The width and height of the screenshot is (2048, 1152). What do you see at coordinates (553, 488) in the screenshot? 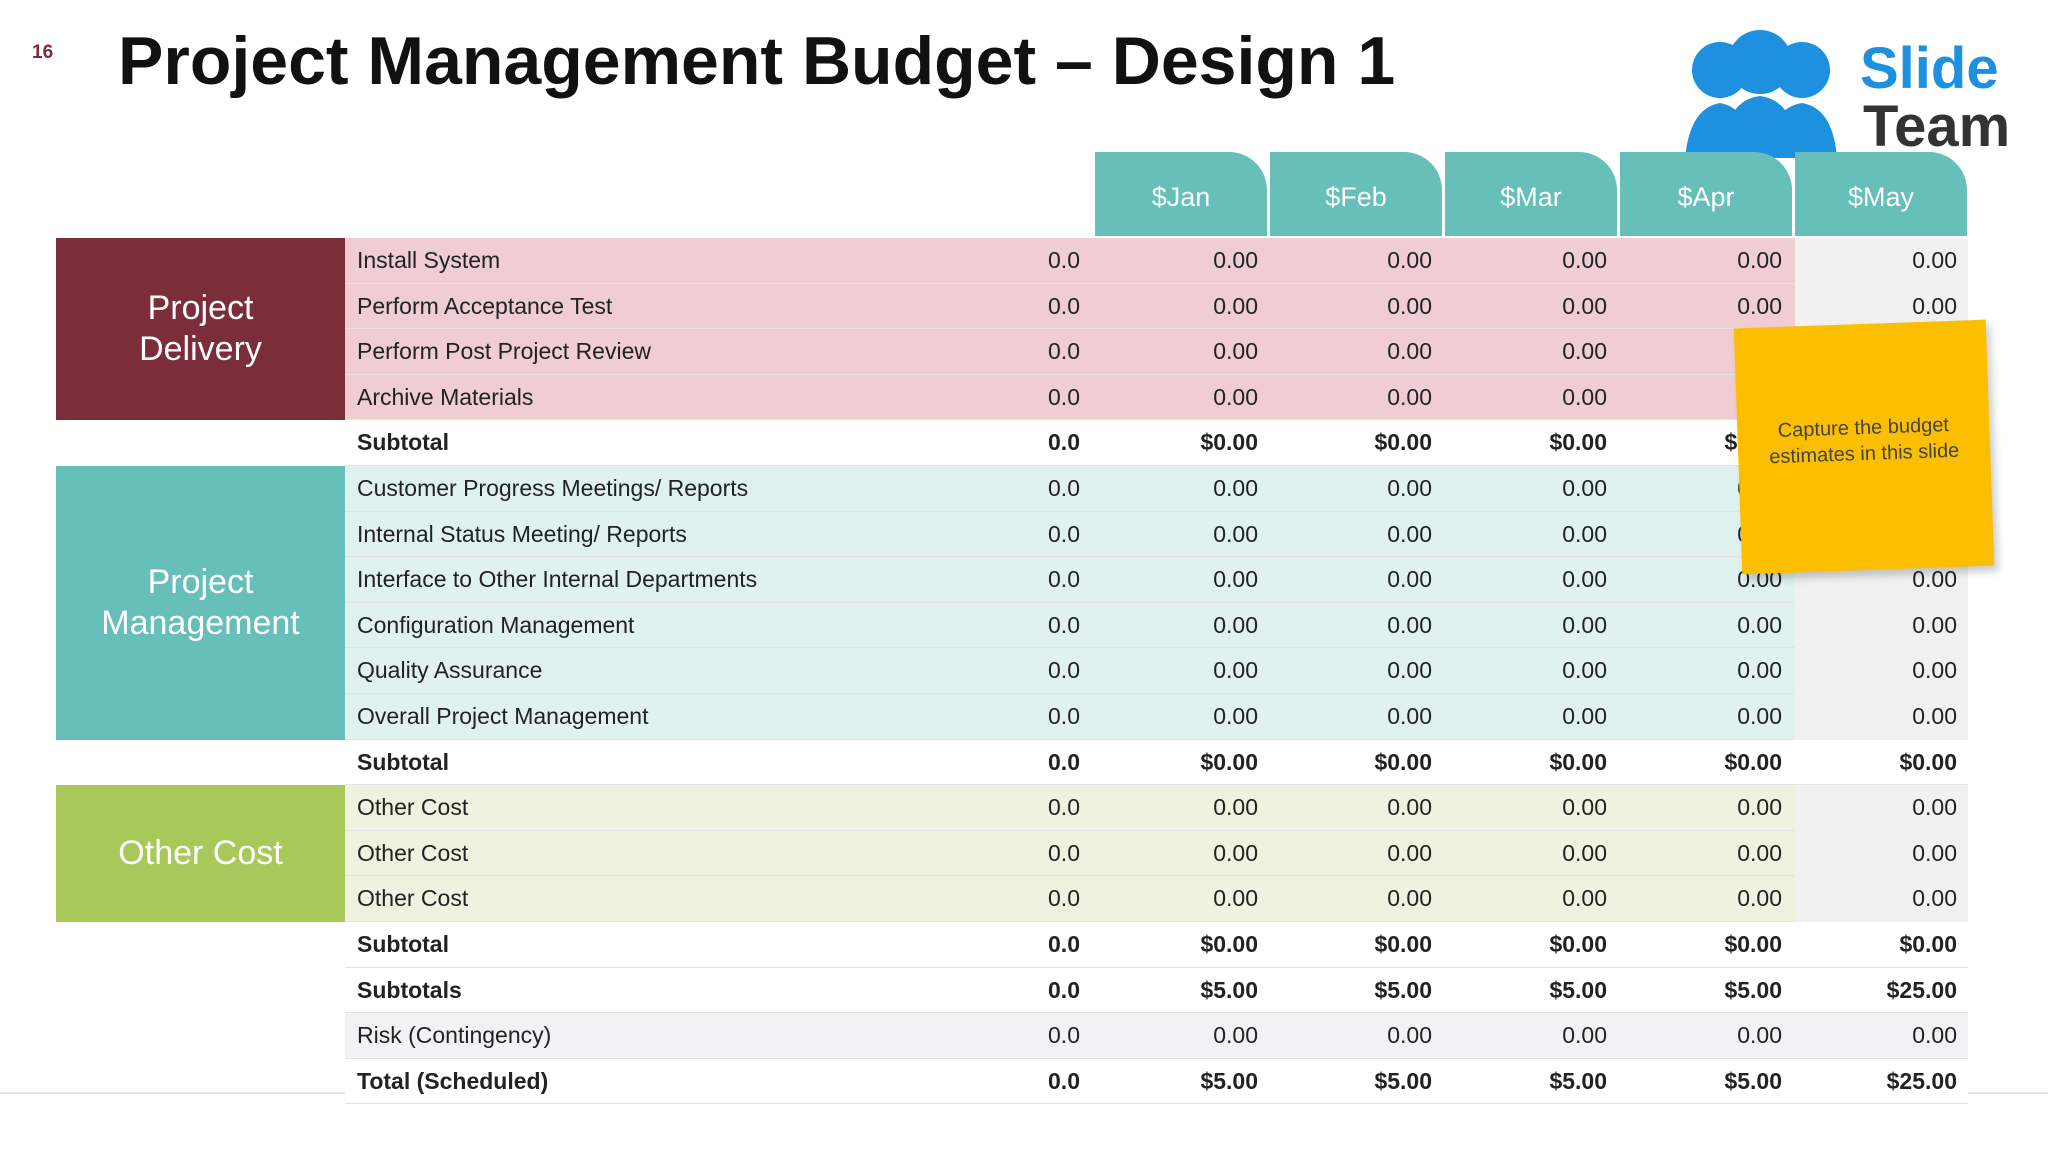
I see `row-label: Customer Progress Meetings/ Reports` at bounding box center [553, 488].